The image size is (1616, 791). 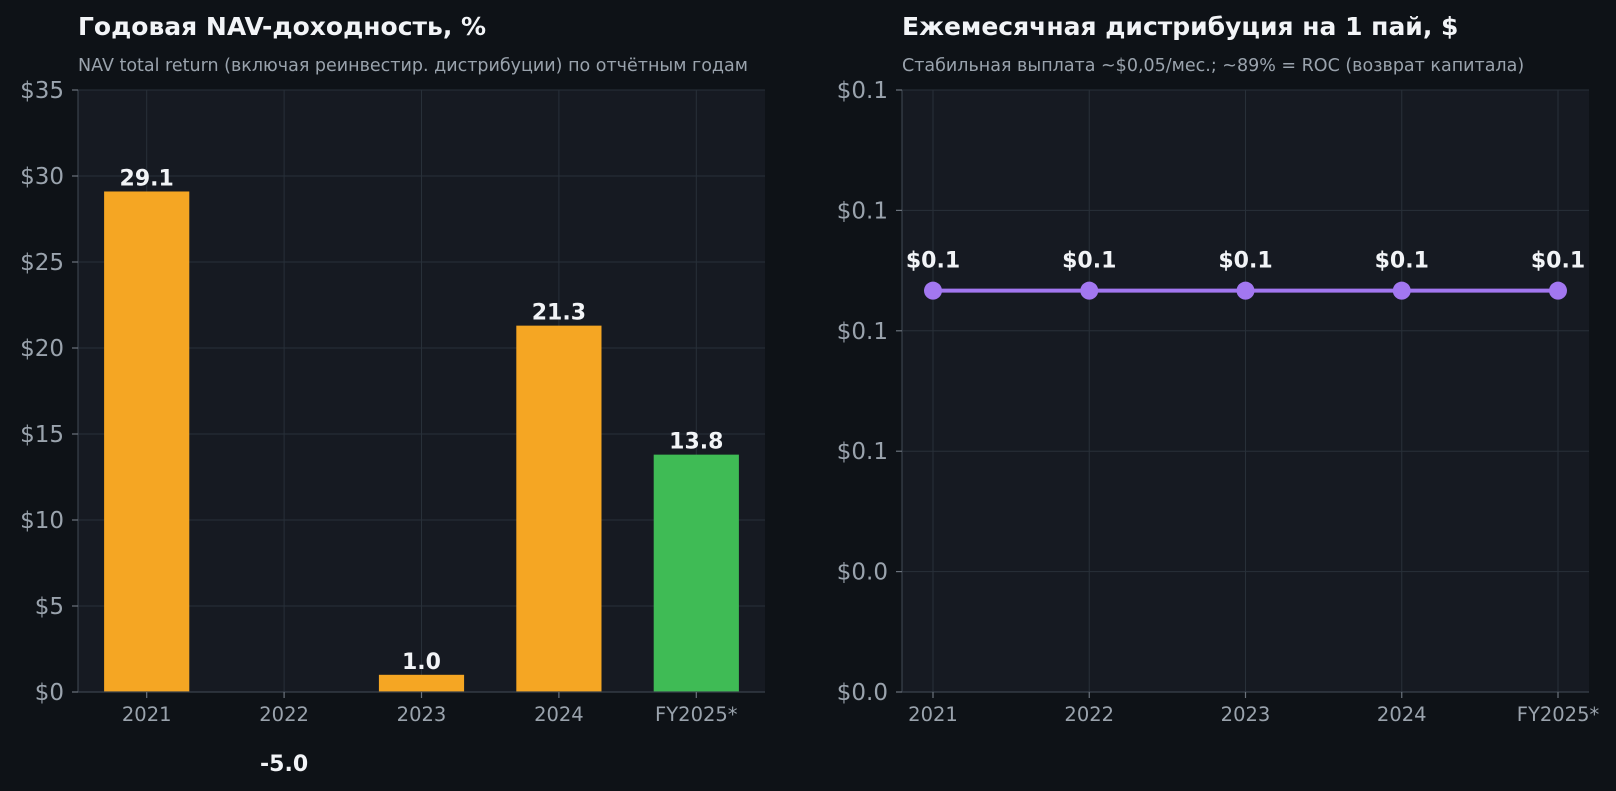 What do you see at coordinates (42, 263) in the screenshot?
I see `y-tick-label: $25` at bounding box center [42, 263].